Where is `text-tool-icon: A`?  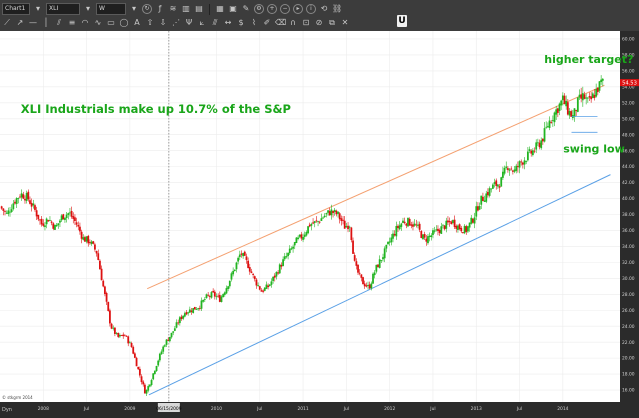
text-tool-icon: A is located at coordinates (137, 22).